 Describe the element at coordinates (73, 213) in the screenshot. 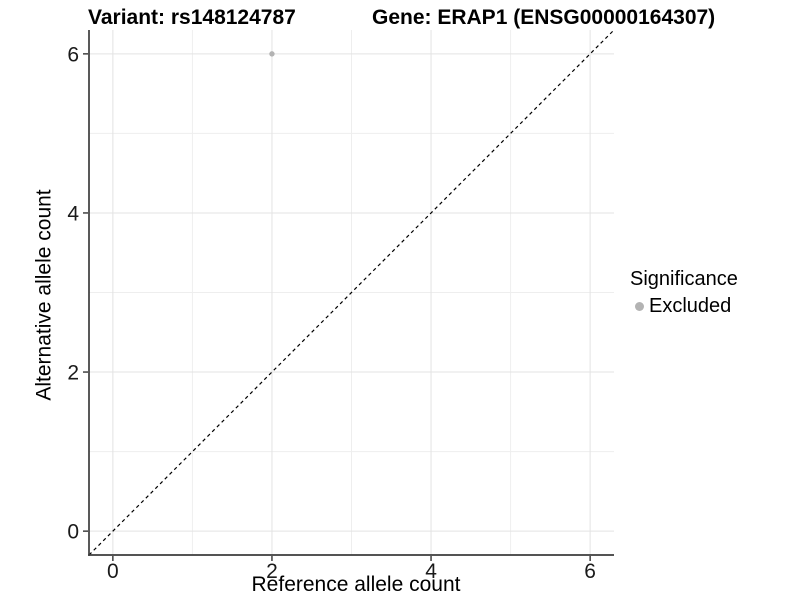

I see `y-tick-label: 4` at that location.